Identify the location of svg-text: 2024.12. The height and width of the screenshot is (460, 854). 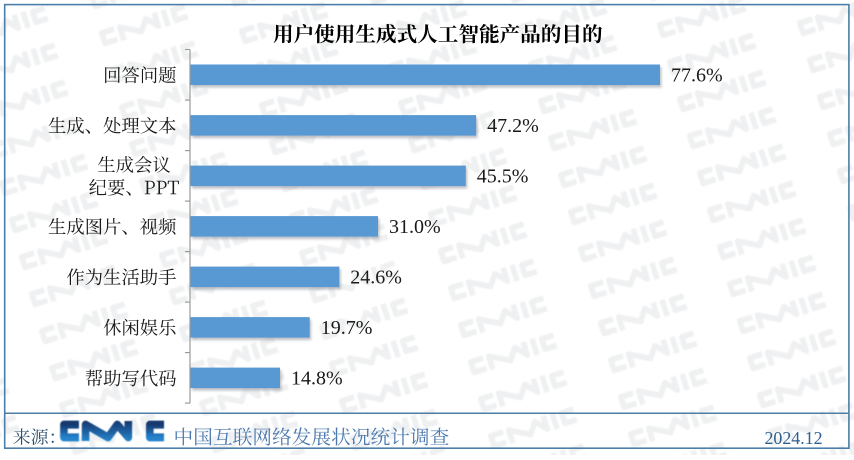
(793, 438).